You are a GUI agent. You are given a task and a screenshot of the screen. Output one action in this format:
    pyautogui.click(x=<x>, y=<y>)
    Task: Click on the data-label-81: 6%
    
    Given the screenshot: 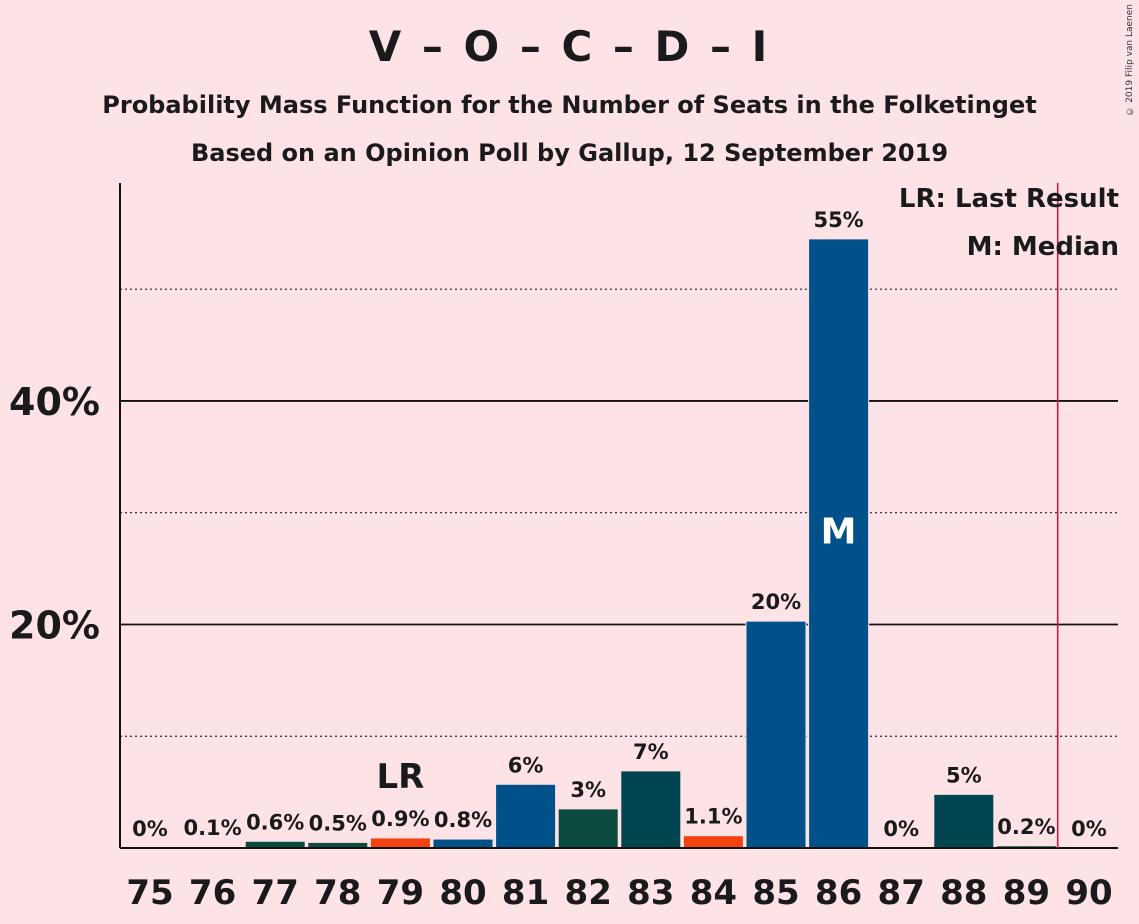 What is the action you would take?
    pyautogui.click(x=526, y=765)
    